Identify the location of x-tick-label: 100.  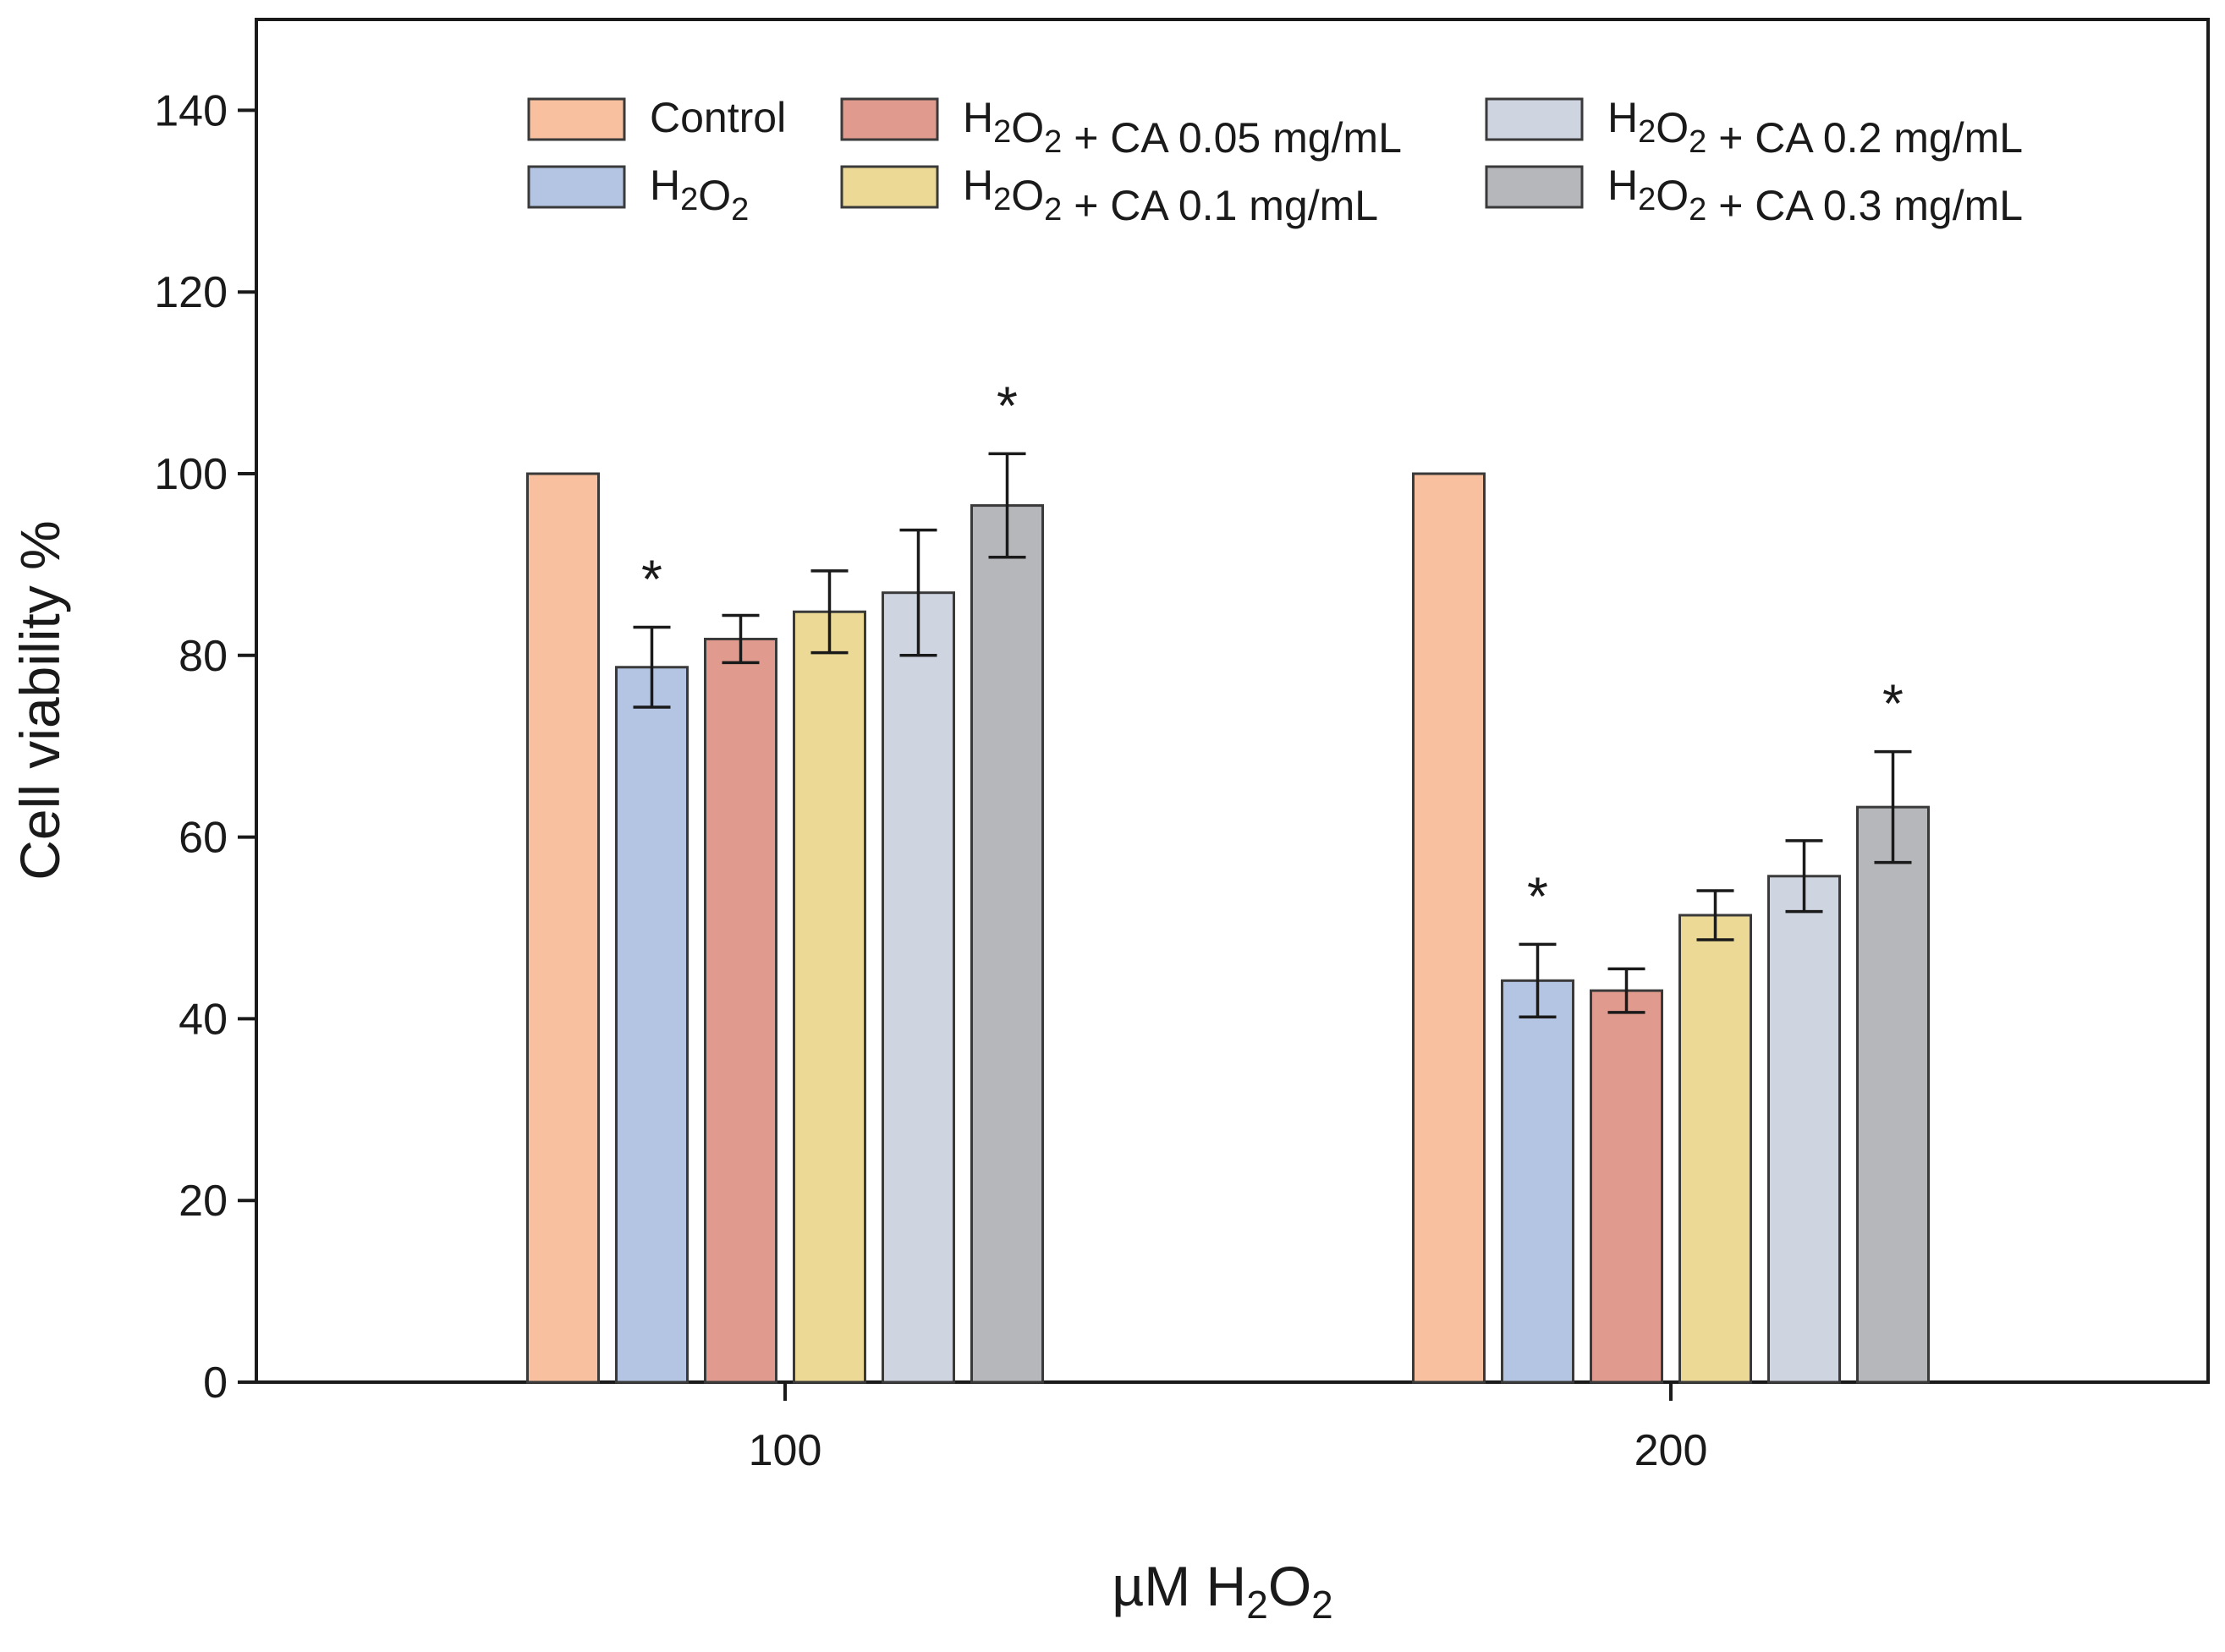
(785, 1450).